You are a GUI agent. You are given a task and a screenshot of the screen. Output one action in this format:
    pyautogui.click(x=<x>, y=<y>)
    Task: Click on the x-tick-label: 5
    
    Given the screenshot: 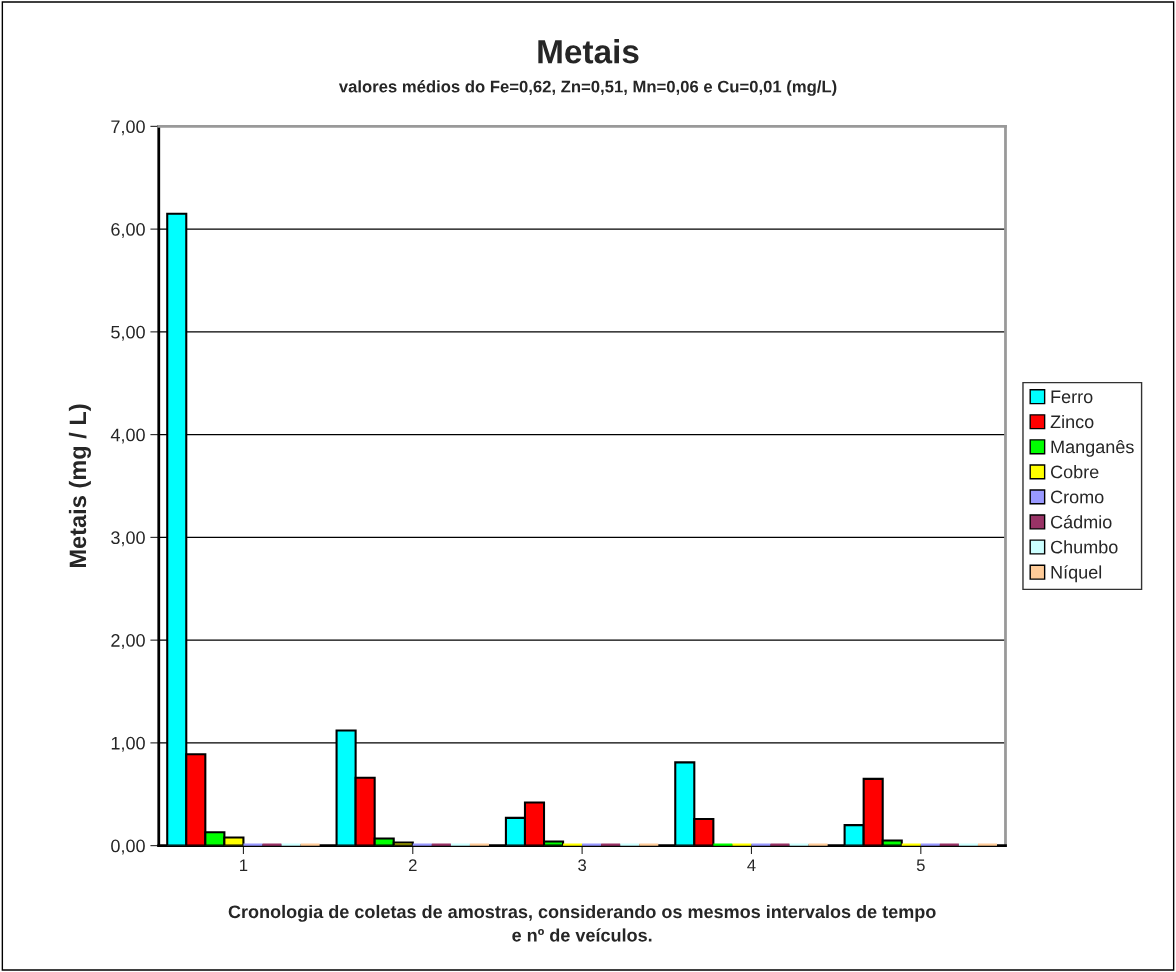 What is the action you would take?
    pyautogui.click(x=920, y=865)
    